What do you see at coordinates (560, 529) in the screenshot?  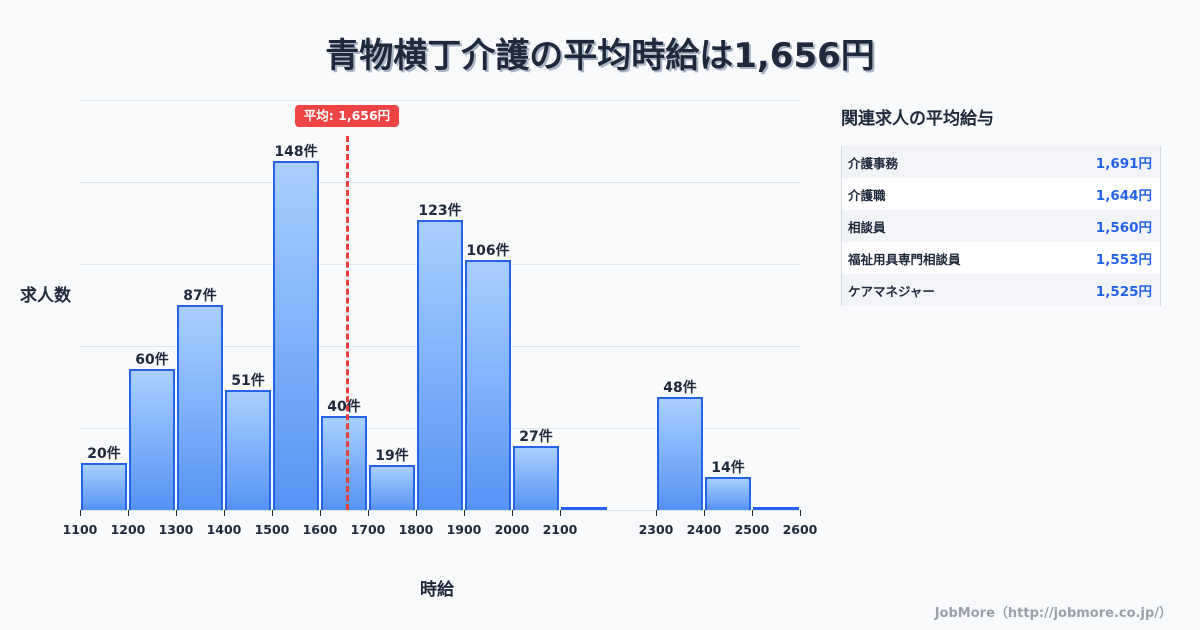 I see `x-tick-label: 2100` at bounding box center [560, 529].